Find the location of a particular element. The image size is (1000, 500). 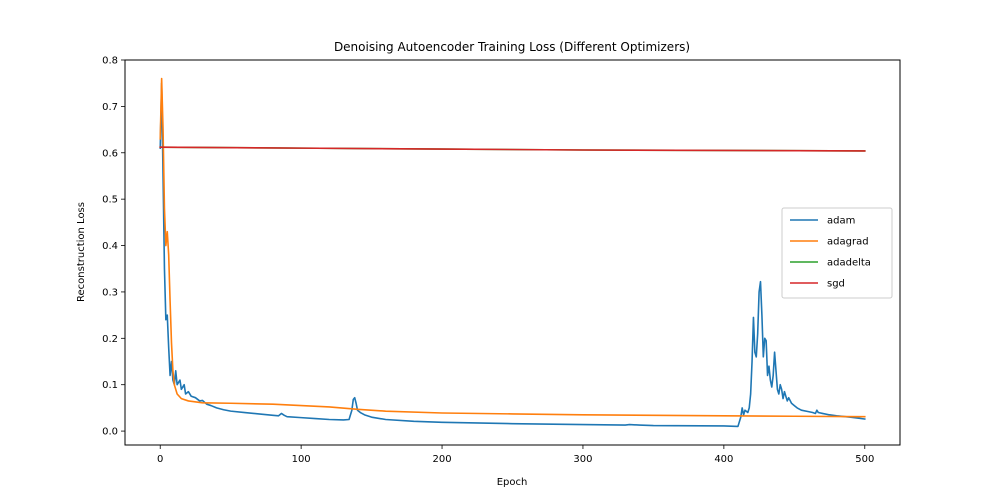

y-axis: 0.0 0.1 0.2 0.3 0.4 0.5 0.6 0.7 0.8 is located at coordinates (113, 247).